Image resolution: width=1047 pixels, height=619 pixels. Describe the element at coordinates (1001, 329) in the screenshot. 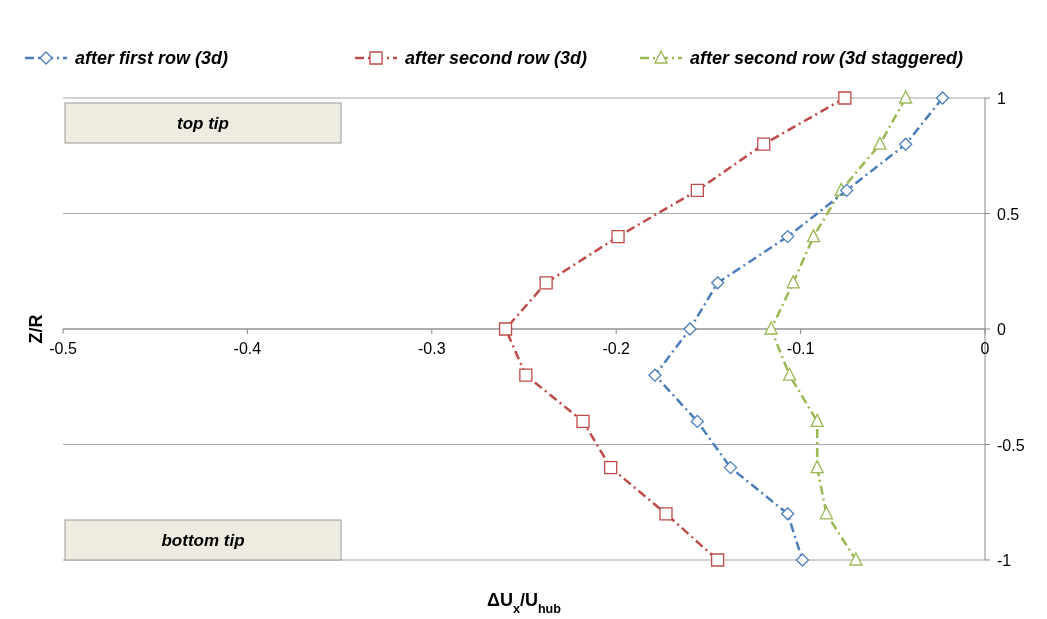

I see `y-tick-label: 0` at that location.